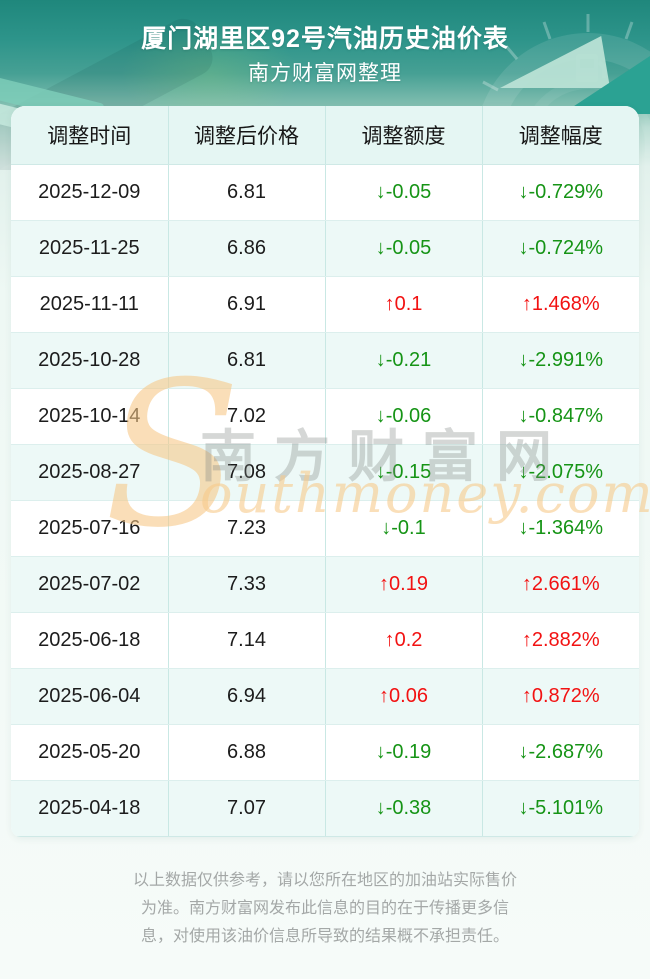 This screenshot has width=650, height=979. I want to click on disclaimer-line: 以上数据仅供参考，请以您所在地区的加油站实际售价, so click(324, 880).